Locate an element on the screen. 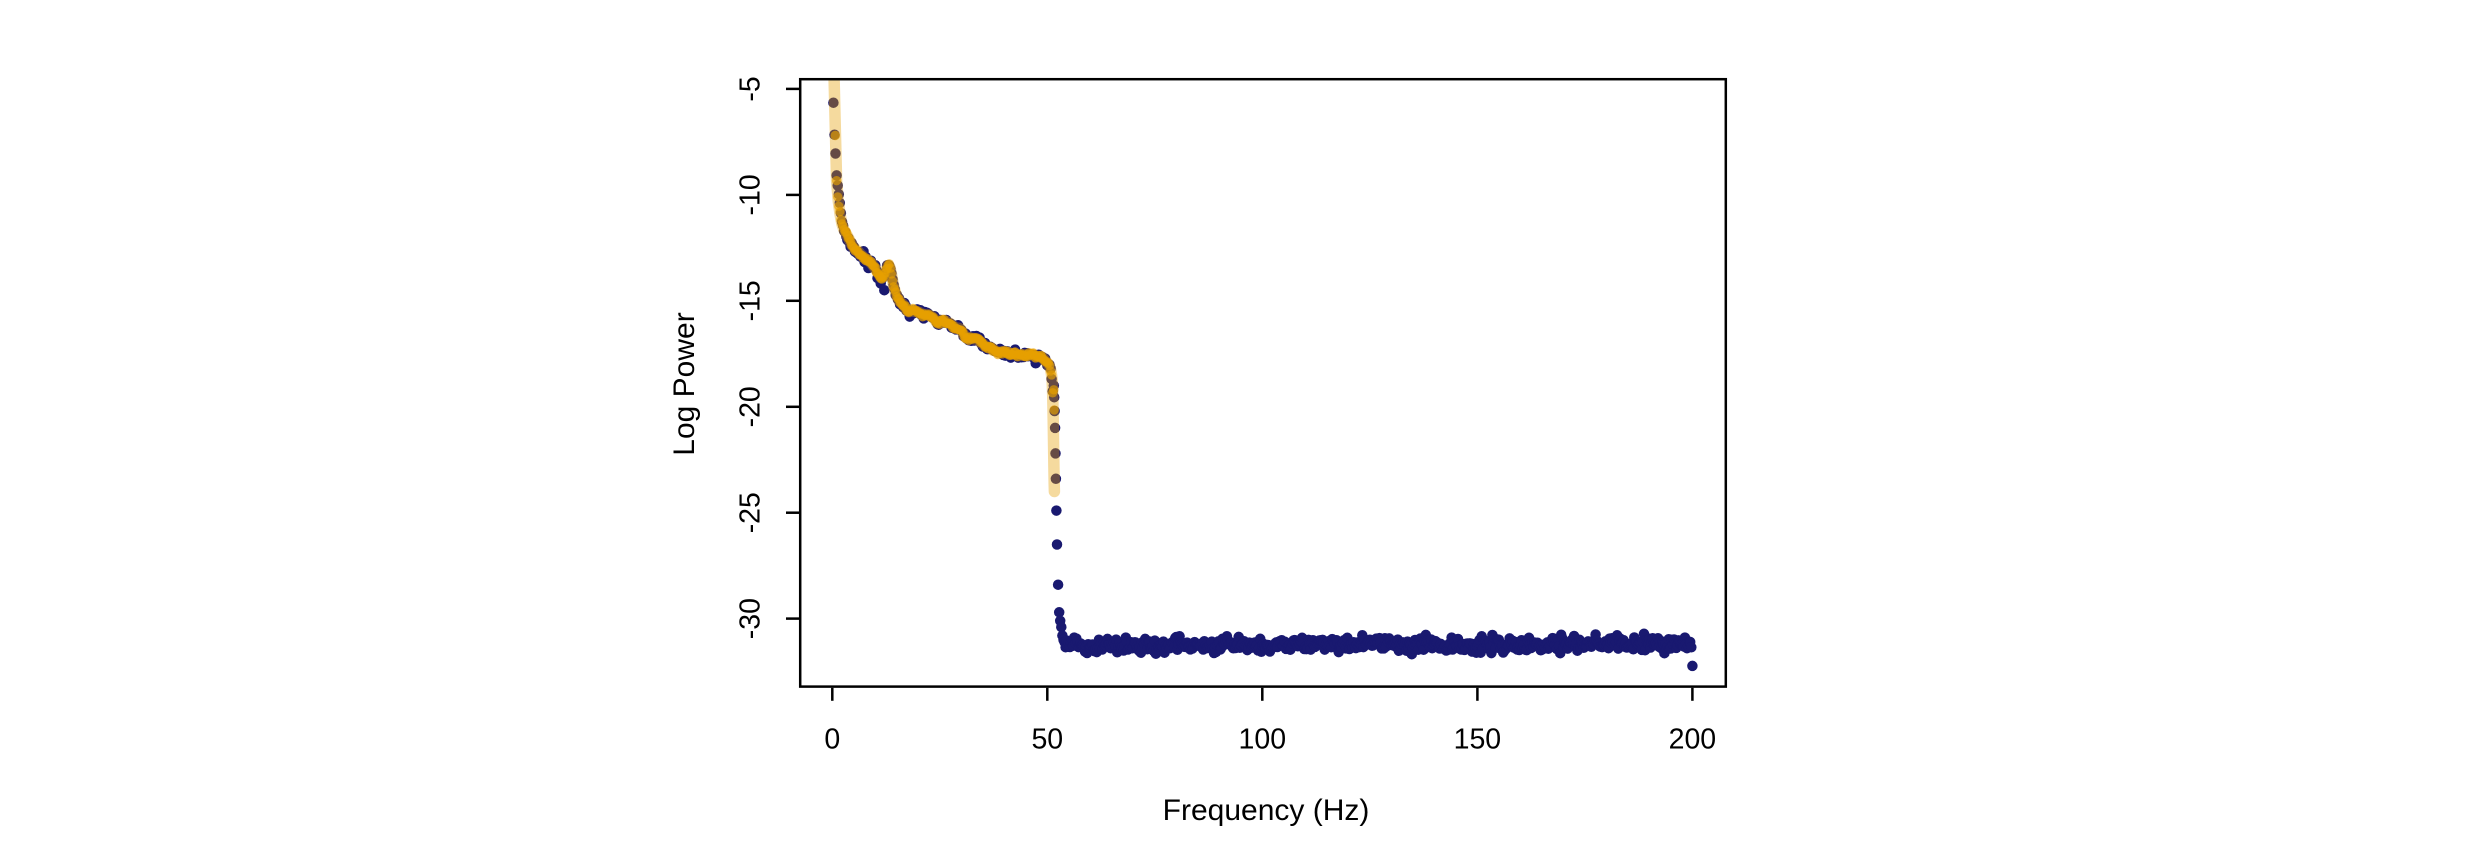 The image size is (2476, 849). svg-text: 200 is located at coordinates (1693, 740).